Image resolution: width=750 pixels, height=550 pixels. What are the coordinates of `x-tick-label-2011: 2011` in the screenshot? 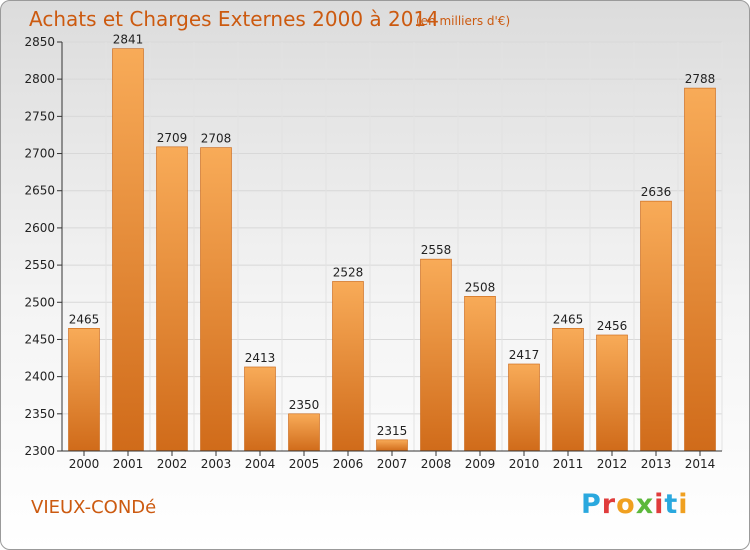 It's located at (568, 464).